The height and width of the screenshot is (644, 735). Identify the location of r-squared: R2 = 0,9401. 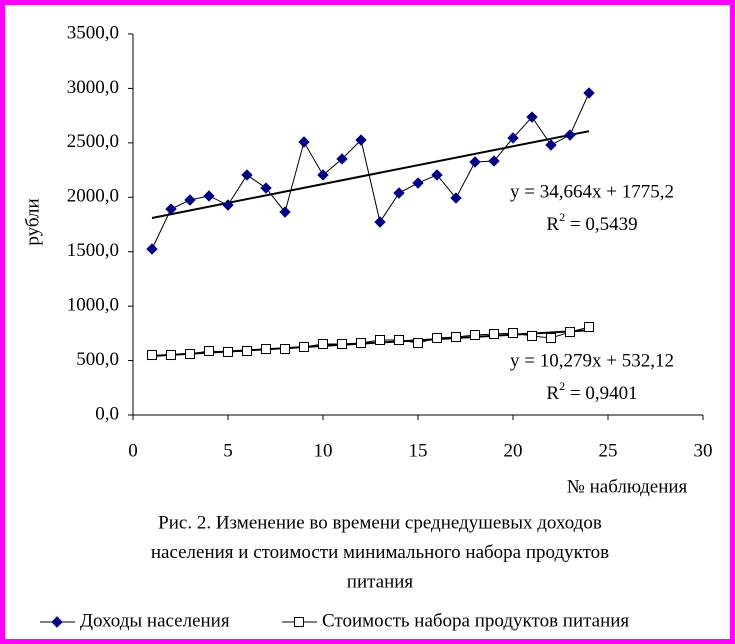
(591, 392).